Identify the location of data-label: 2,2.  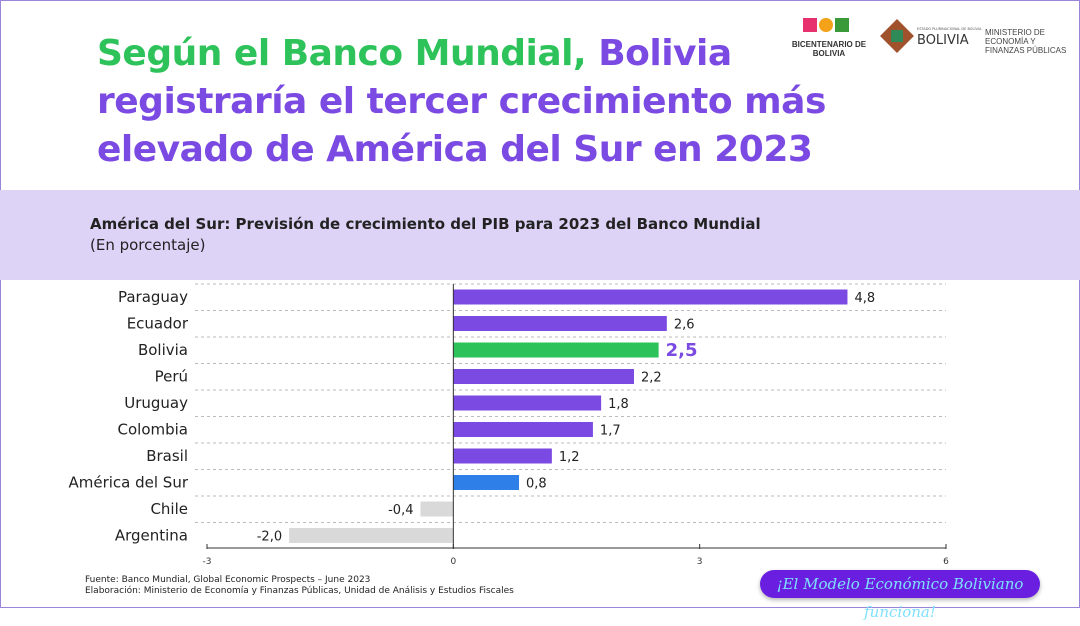
(651, 378).